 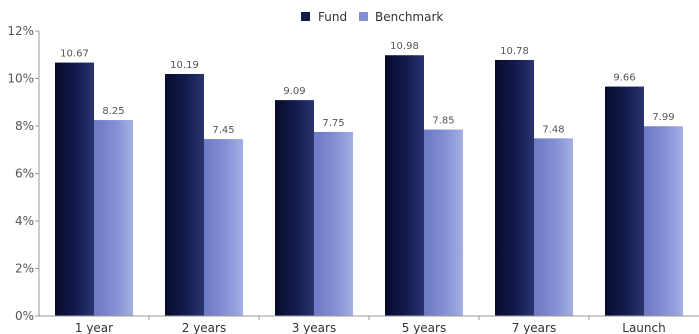 What do you see at coordinates (74, 54) in the screenshot?
I see `data-label-fund-1: 10.67` at bounding box center [74, 54].